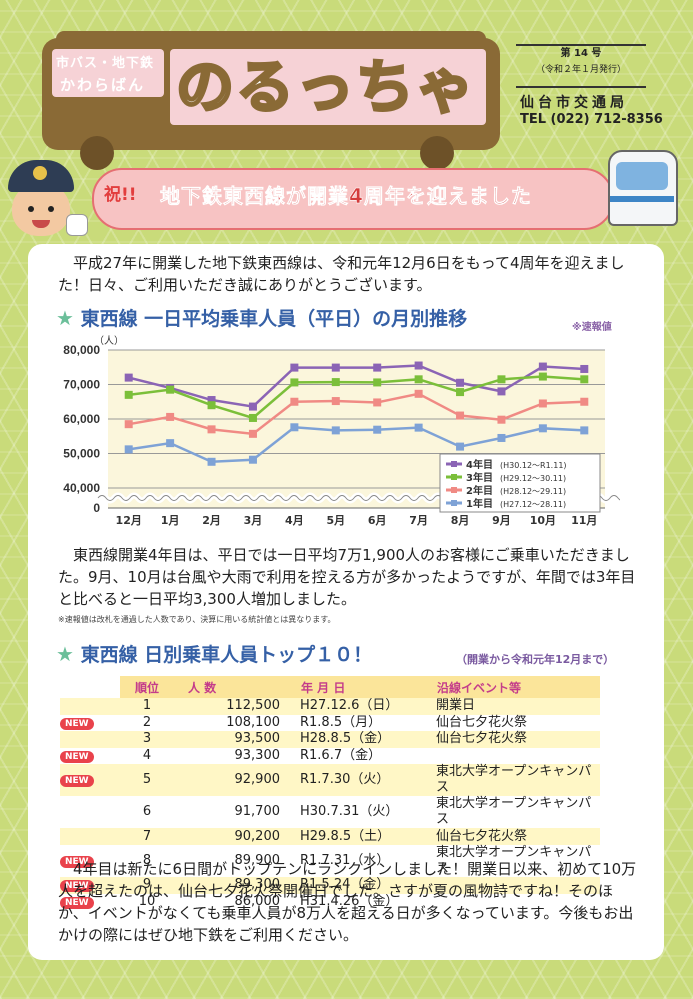 The image size is (693, 999). I want to click on legend-name: 2年目, so click(479, 490).